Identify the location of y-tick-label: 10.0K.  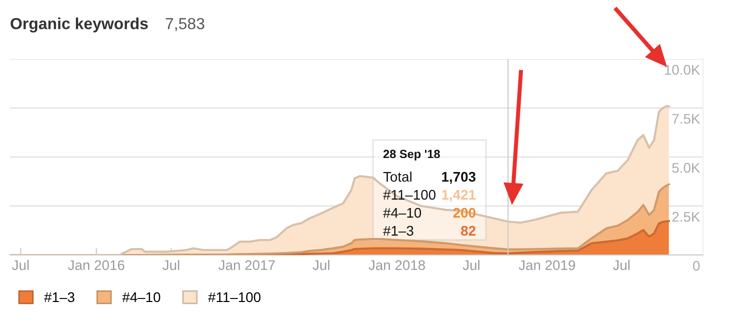
(682, 69).